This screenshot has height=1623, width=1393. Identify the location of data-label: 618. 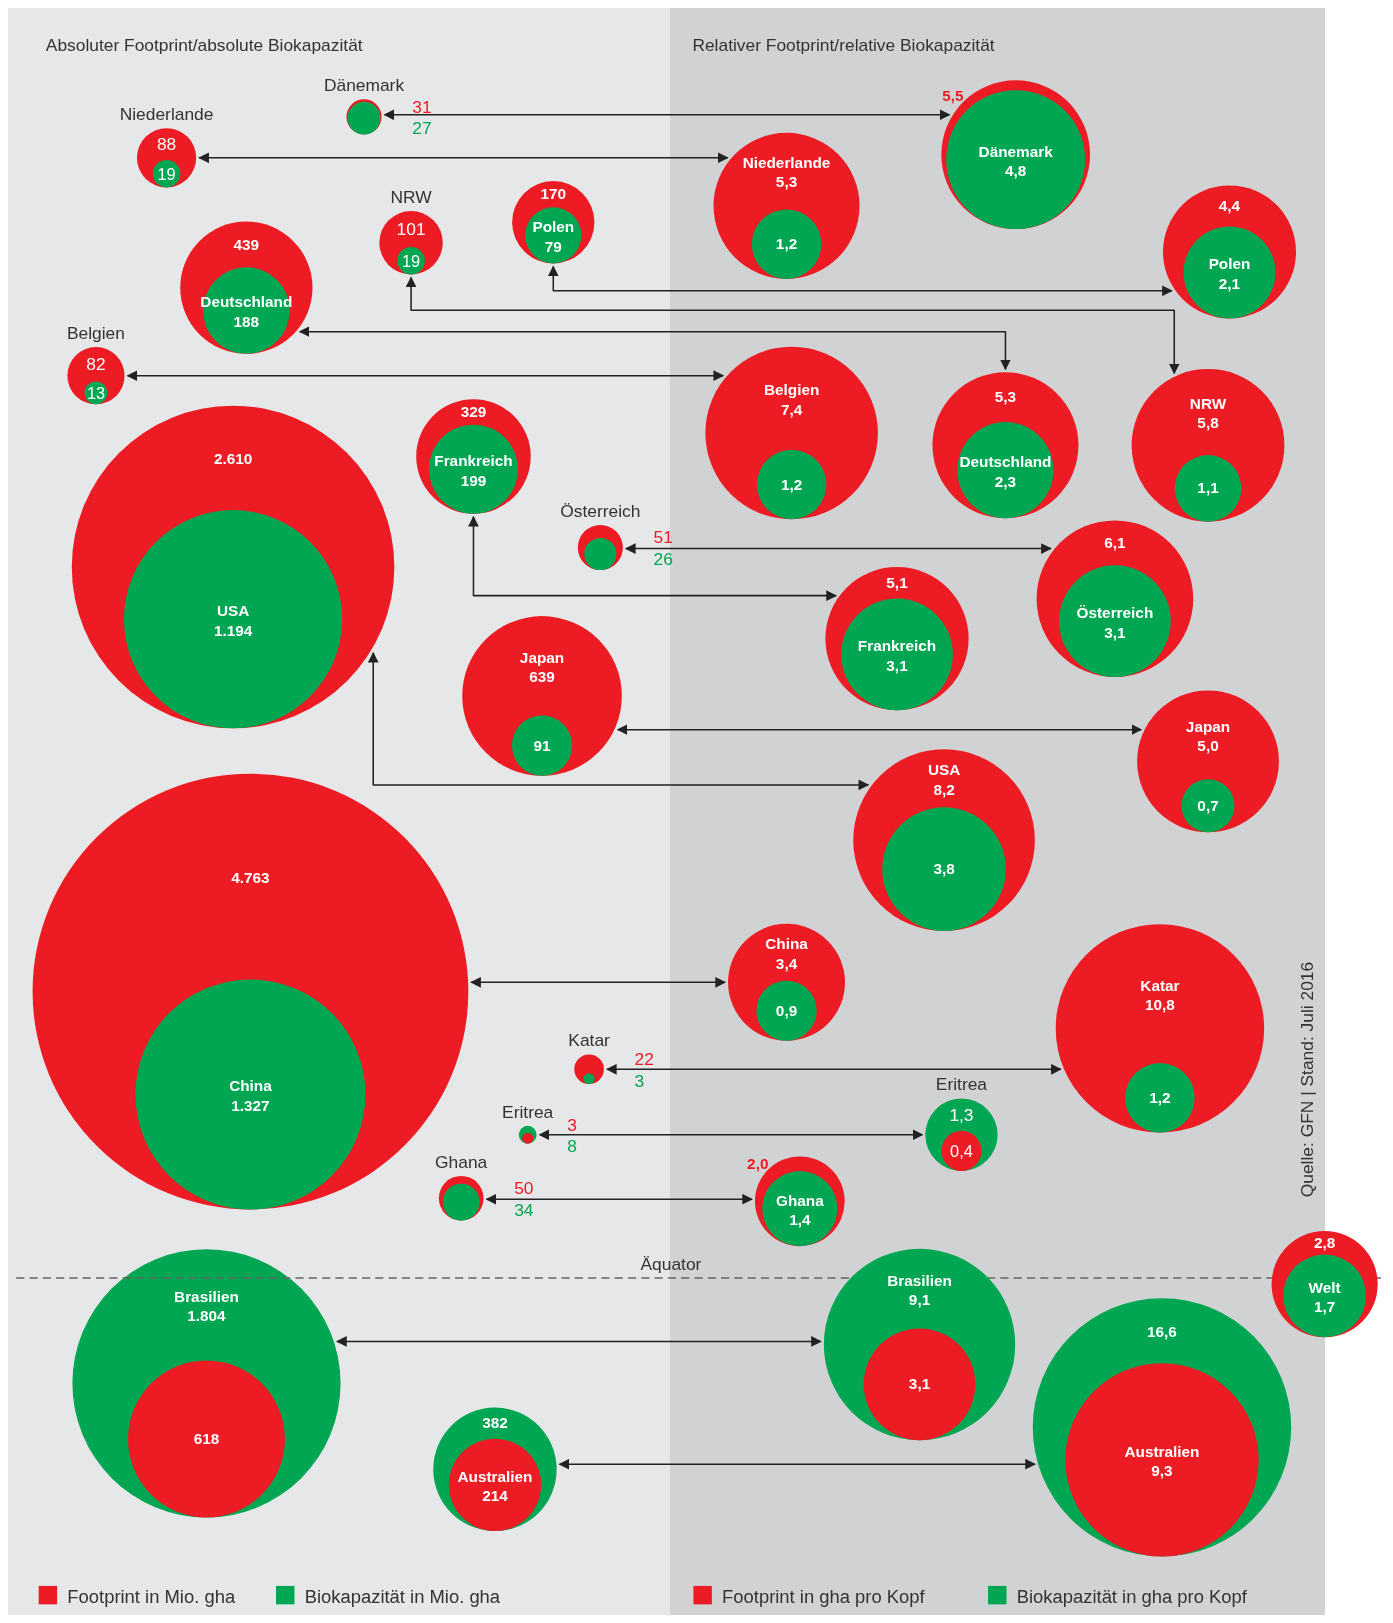
(206, 1439).